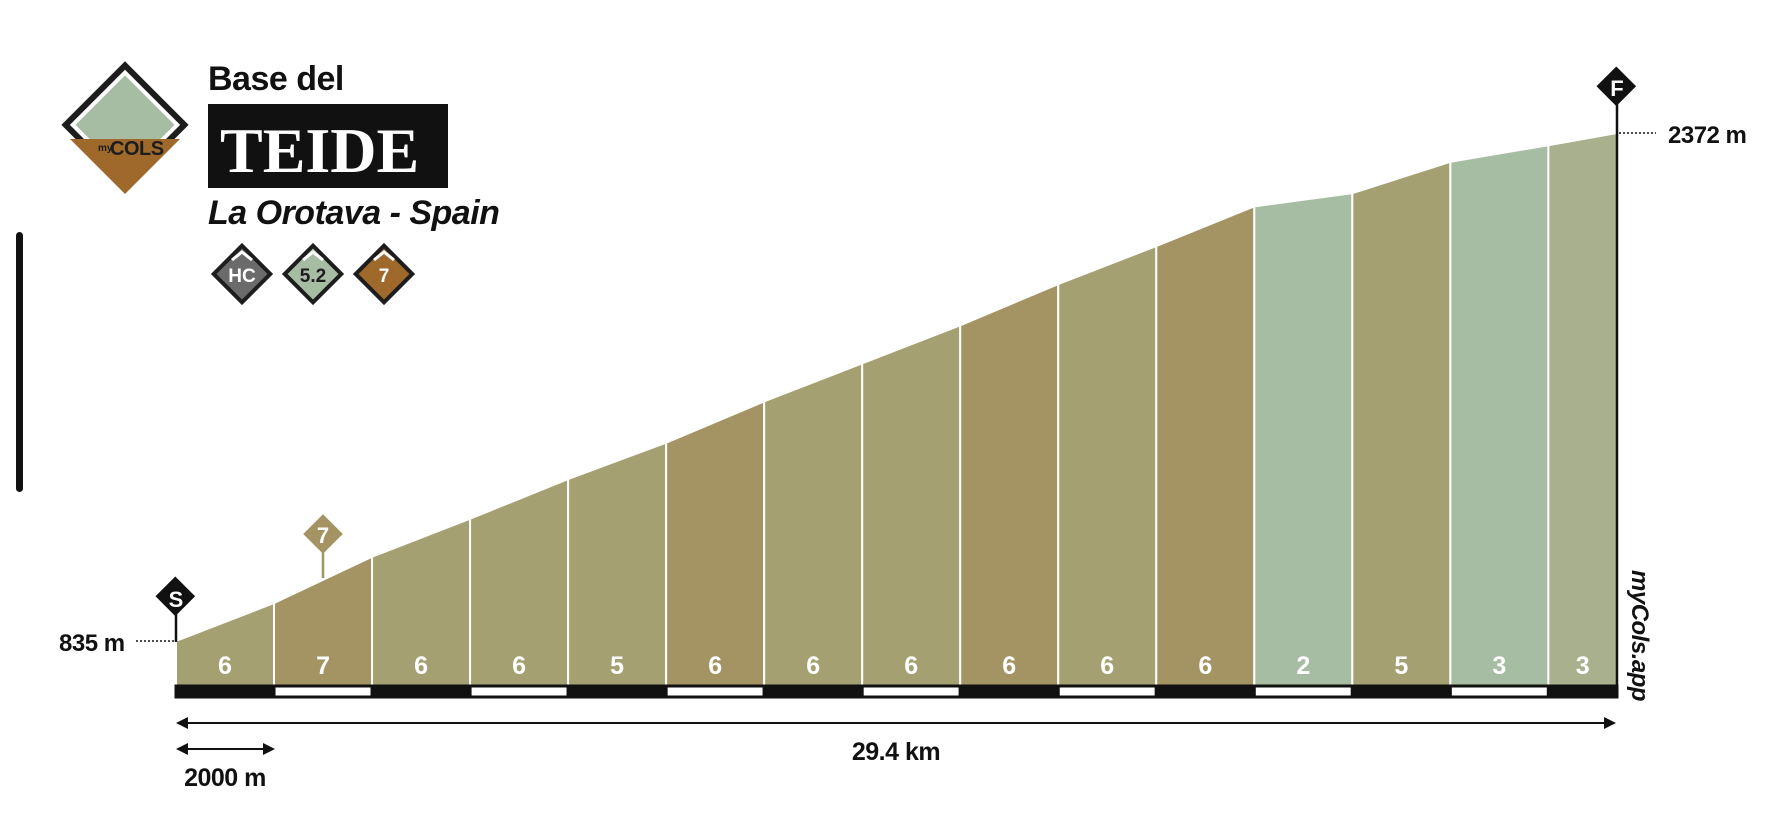  Describe the element at coordinates (1009, 666) in the screenshot. I see `gradient-label-9: 6` at that location.